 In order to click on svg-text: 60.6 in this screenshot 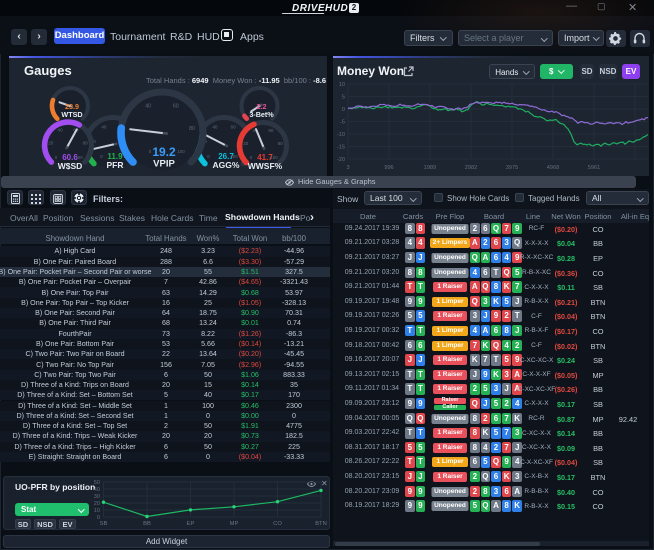, I will do `click(70, 157)`.